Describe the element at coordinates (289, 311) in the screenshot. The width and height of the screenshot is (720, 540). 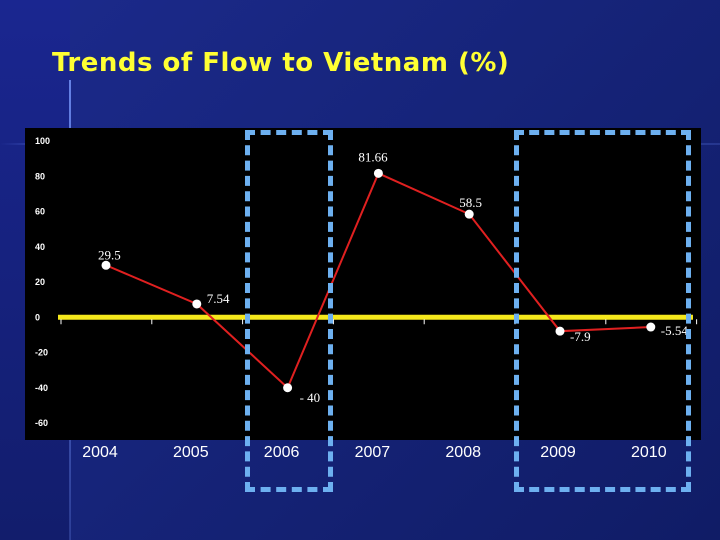
I see `highlight-box-2006` at that location.